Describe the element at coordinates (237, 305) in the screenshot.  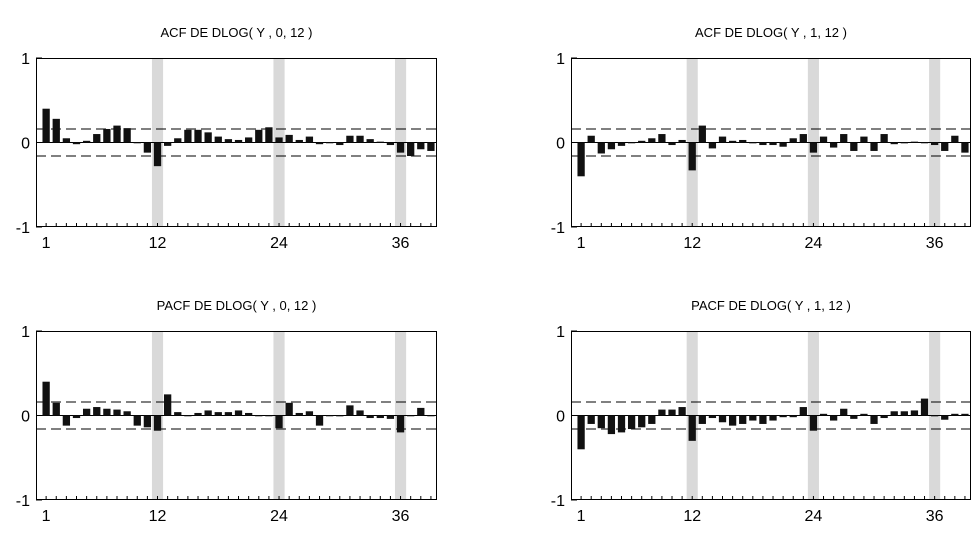
I see `chart-title: PACF DE DLOG( Y , 0, 12 )` at that location.